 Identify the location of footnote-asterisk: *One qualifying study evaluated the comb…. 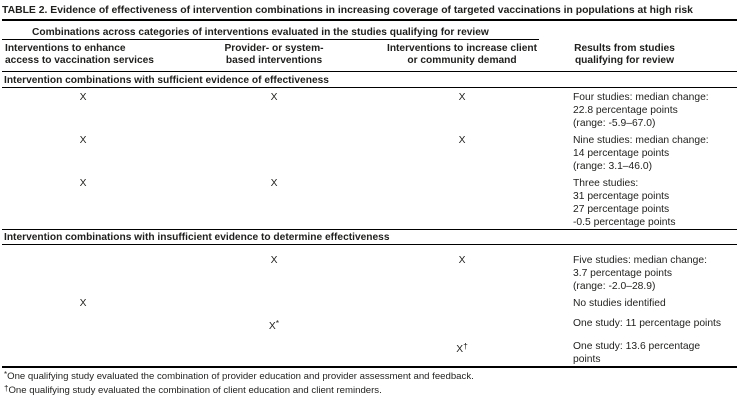
(370, 376).